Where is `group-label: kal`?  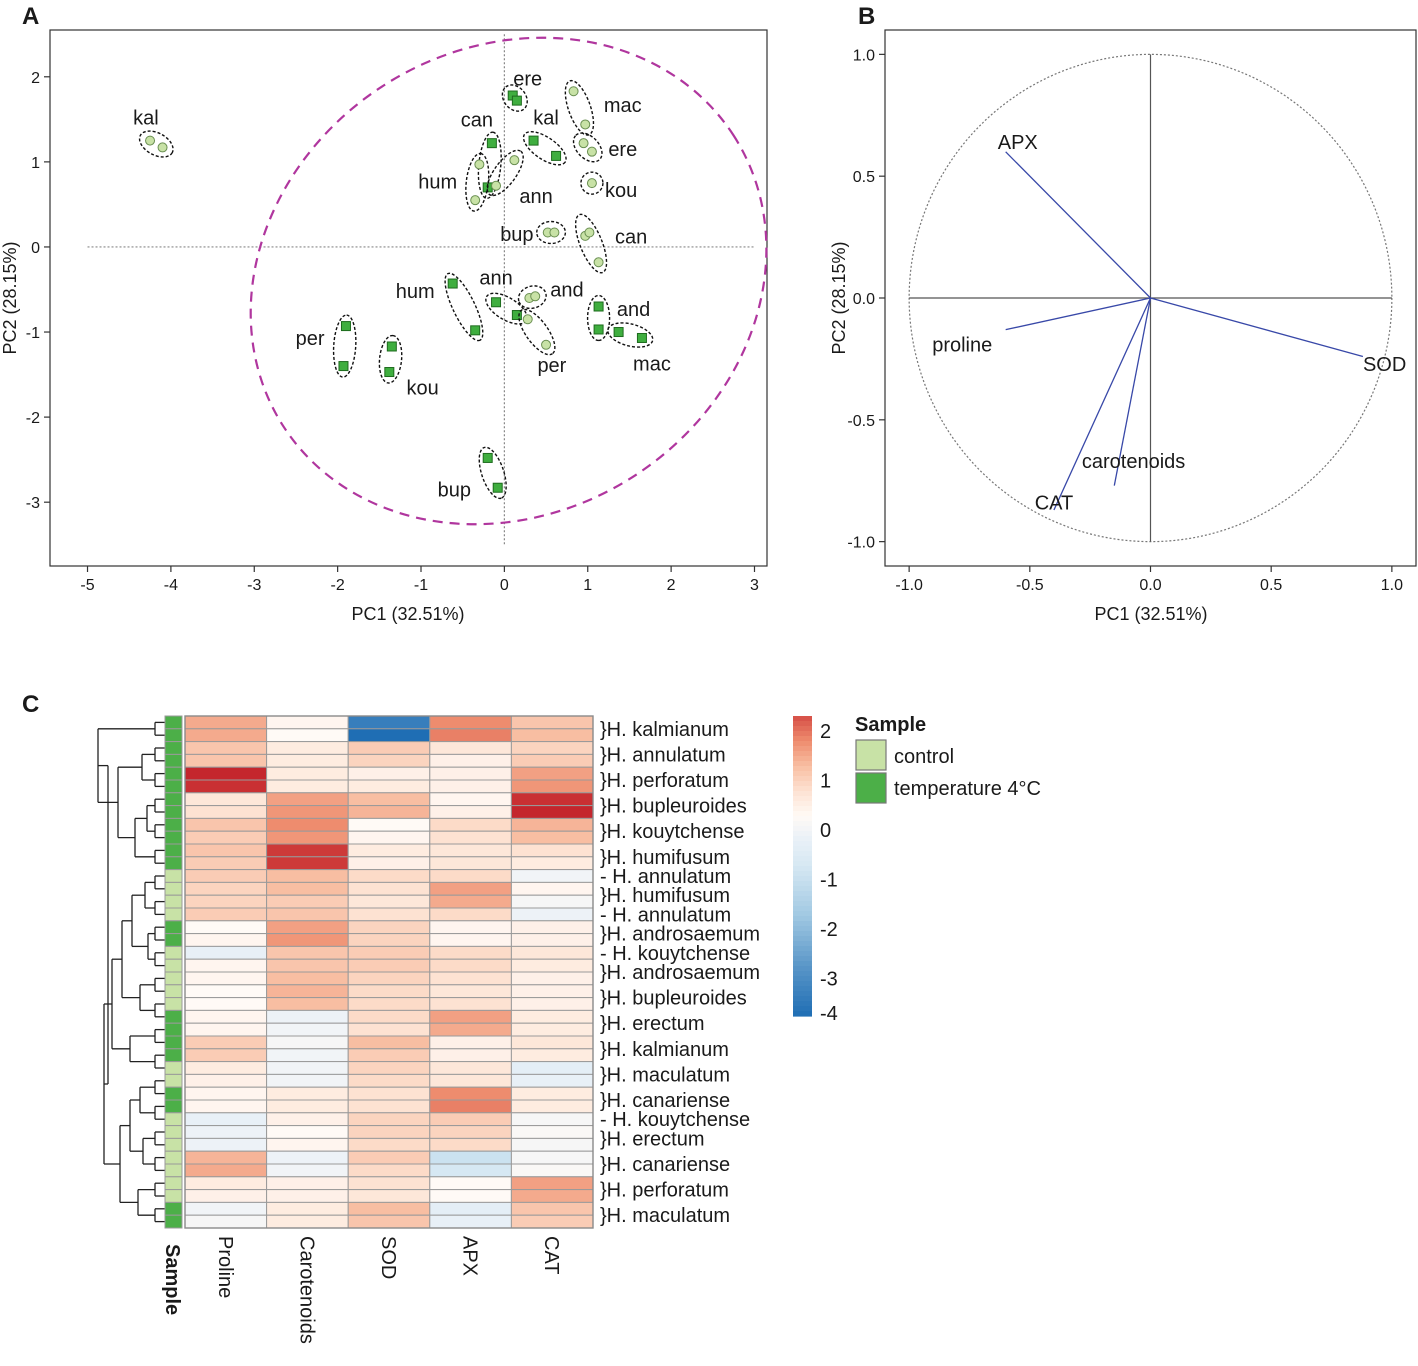
group-label: kal is located at coordinates (546, 119).